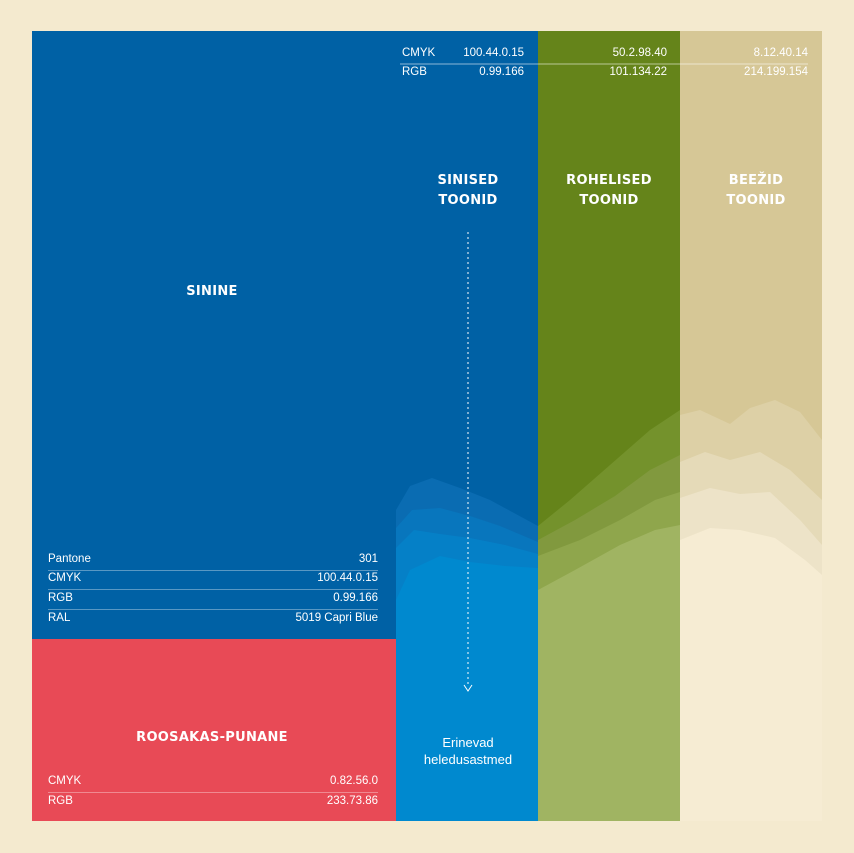  What do you see at coordinates (414, 72) in the screenshot?
I see `top-spec-label: RGB` at bounding box center [414, 72].